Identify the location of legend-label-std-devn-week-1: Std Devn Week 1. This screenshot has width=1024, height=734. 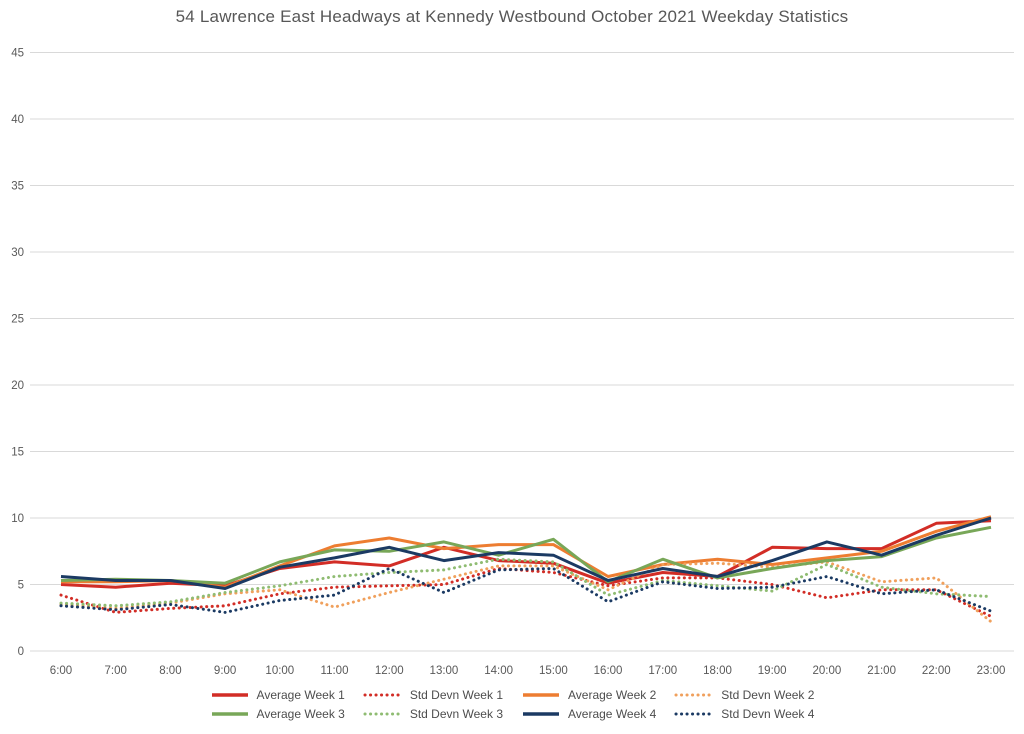
(456, 695).